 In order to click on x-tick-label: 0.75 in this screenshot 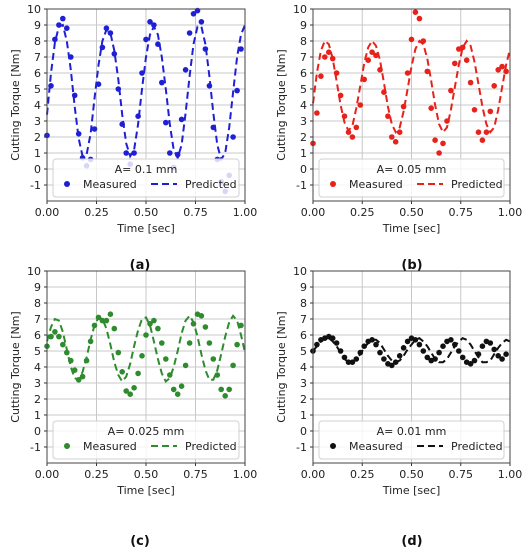, I will do `click(461, 212)`.